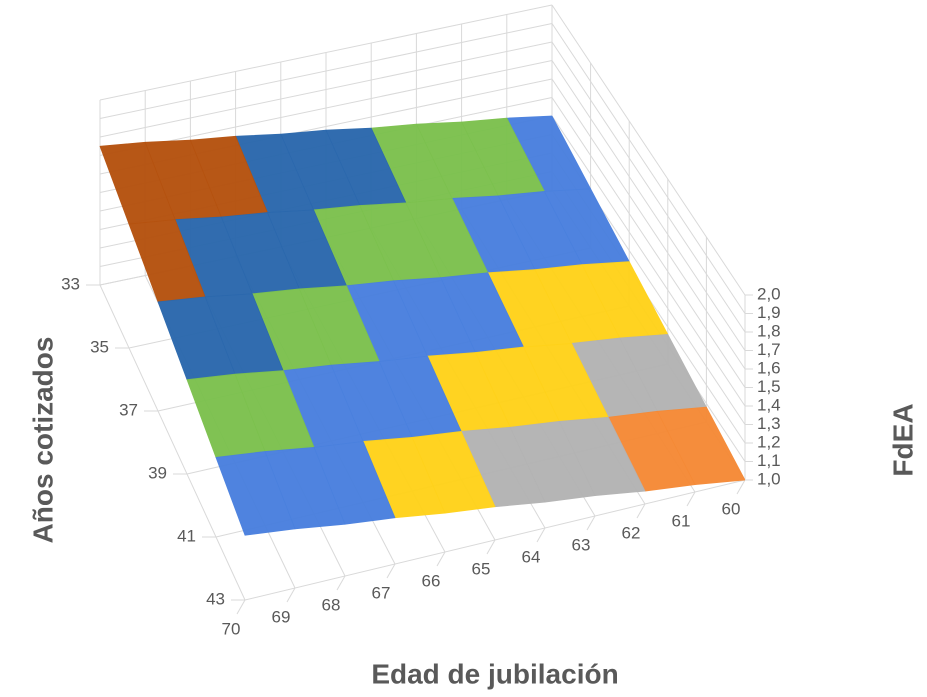 This screenshot has width=927, height=697. I want to click on z-tick-label: 1,6, so click(769, 367).